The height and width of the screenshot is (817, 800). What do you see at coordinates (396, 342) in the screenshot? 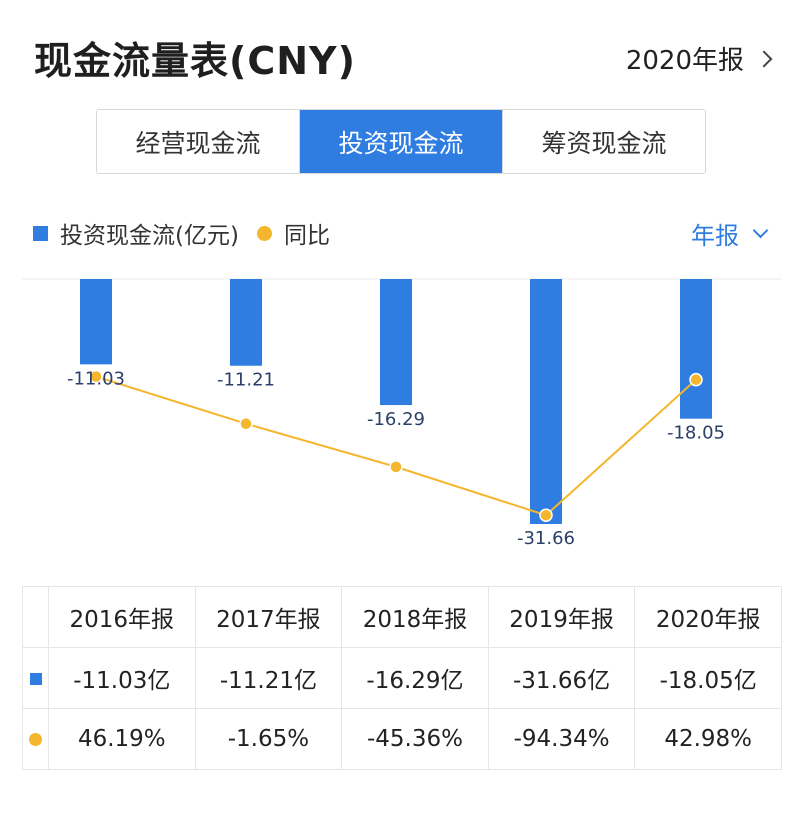
I see `bar-2018年报` at bounding box center [396, 342].